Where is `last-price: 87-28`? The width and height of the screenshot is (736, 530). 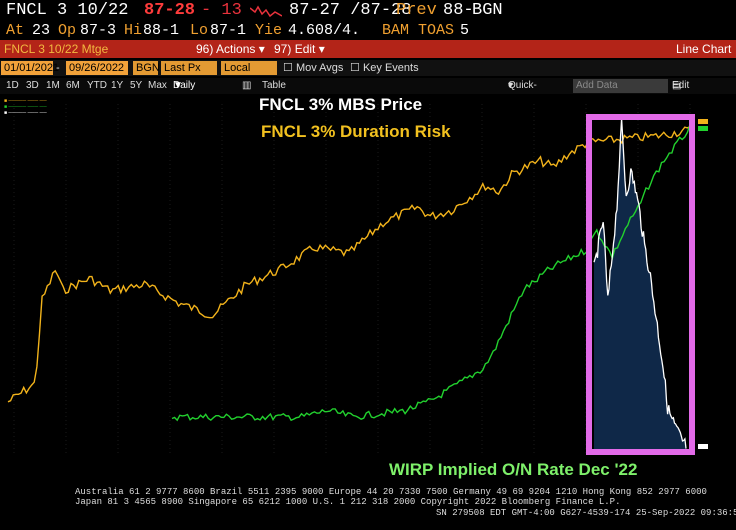 last-price: 87-28 is located at coordinates (170, 10).